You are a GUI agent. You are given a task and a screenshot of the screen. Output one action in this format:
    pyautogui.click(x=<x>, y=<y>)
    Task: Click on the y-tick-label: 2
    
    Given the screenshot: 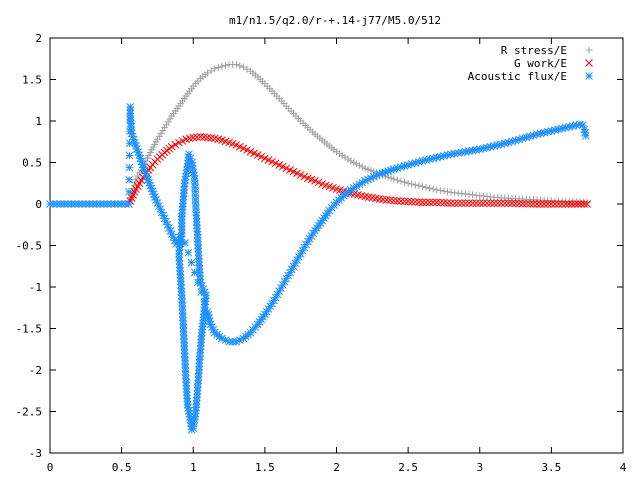 What is the action you would take?
    pyautogui.click(x=38, y=38)
    